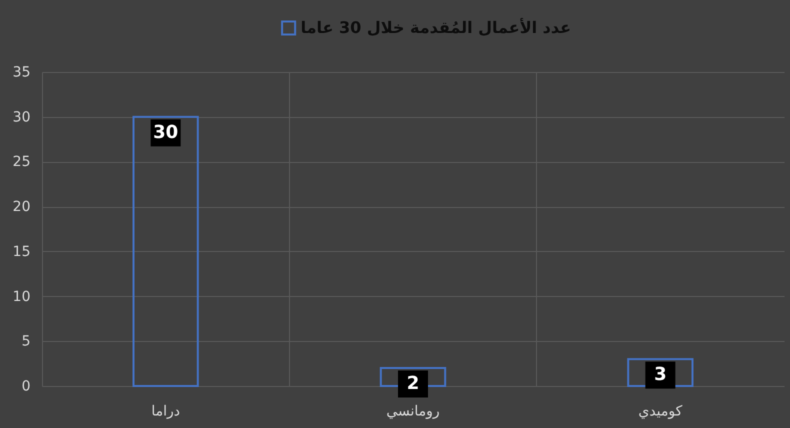 The width and height of the screenshot is (790, 428). What do you see at coordinates (413, 383) in the screenshot?
I see `data-label: 2` at bounding box center [413, 383].